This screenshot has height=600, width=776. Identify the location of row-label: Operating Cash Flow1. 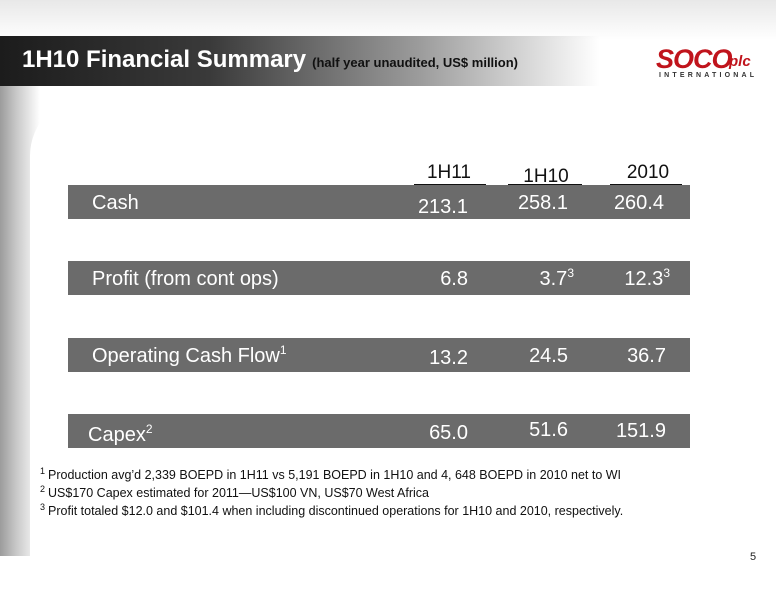
(189, 355).